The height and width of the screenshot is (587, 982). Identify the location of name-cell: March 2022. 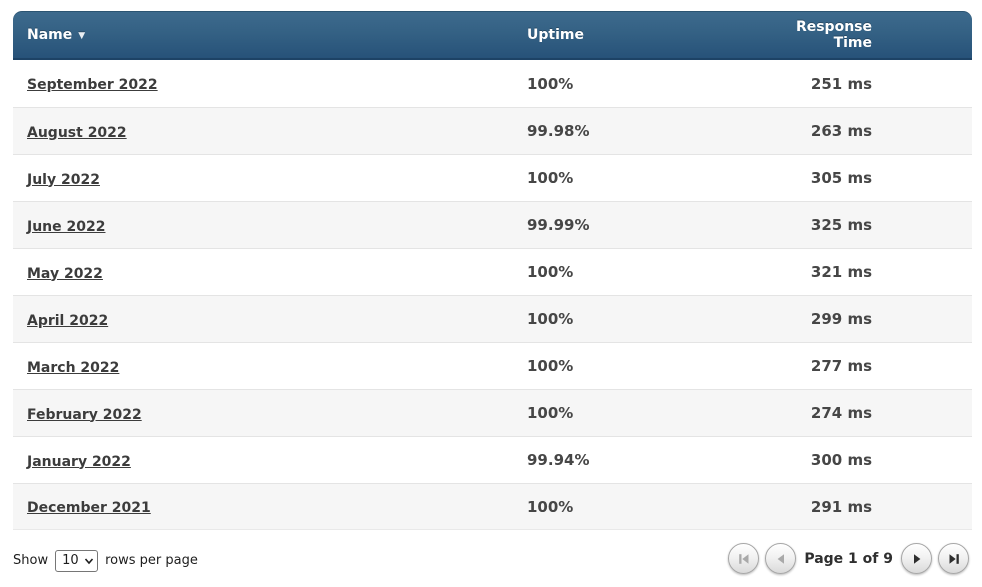
(270, 366).